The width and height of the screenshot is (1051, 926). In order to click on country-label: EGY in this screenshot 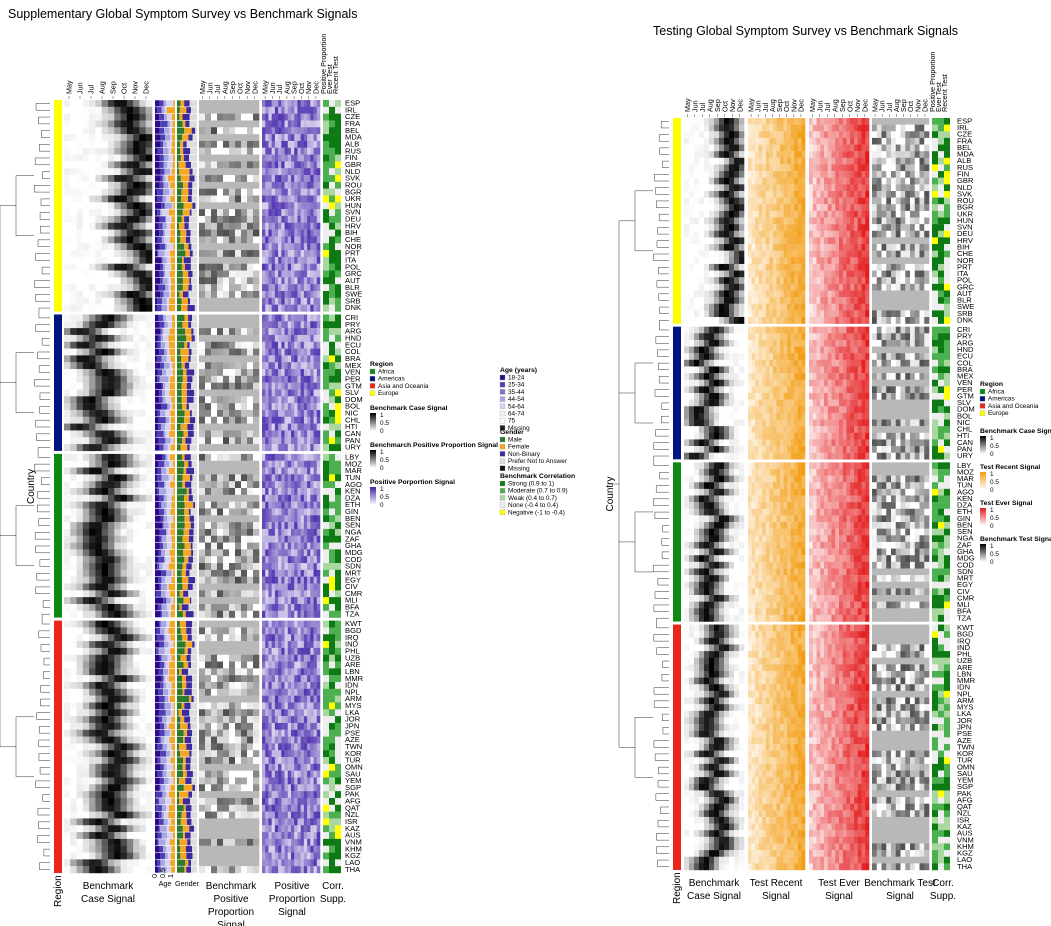, I will do `click(353, 579)`.